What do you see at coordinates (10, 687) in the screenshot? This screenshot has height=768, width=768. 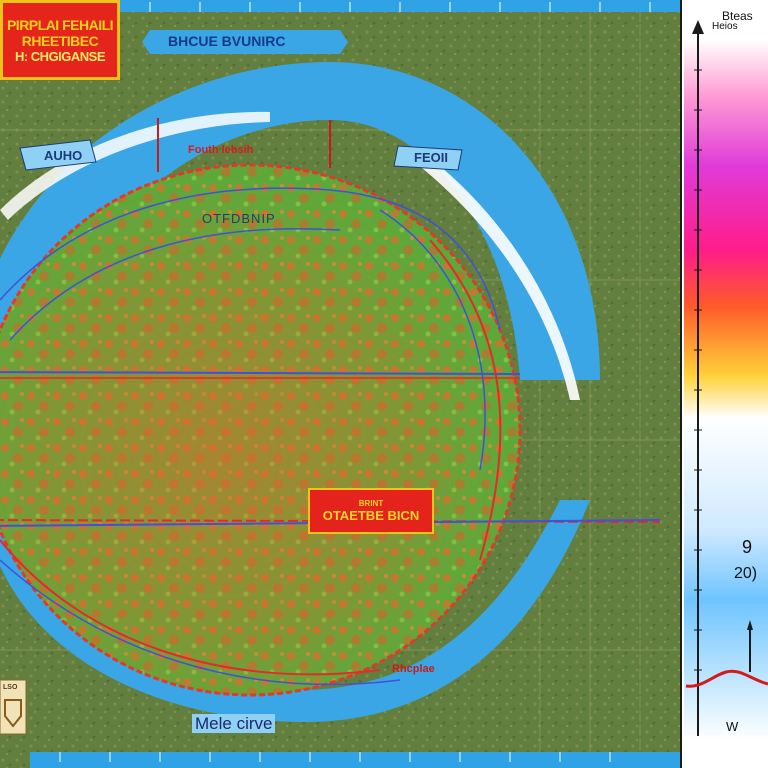 I see `bottom-left-badge-label: LSO` at bounding box center [10, 687].